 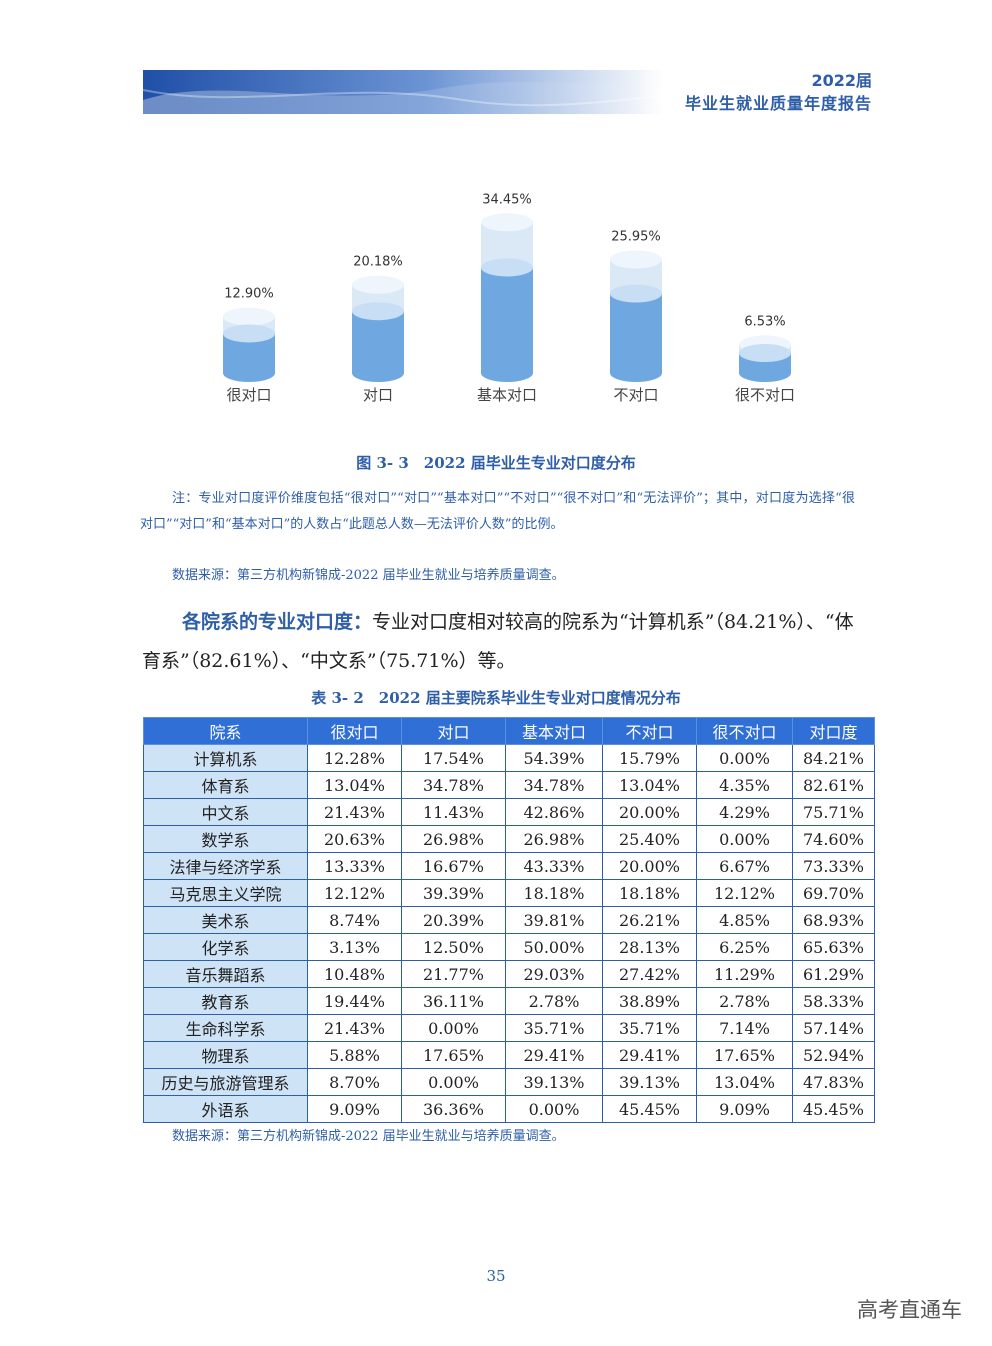 I want to click on table-row: 中文系 21.43% 11.43% 42.86% 20.00% 4.29% 75.71%, so click(x=509, y=812).